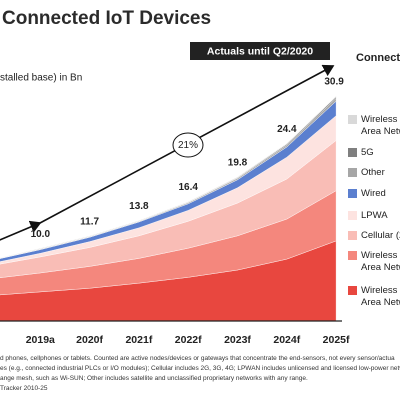 The image size is (400, 400). I want to click on legend-item: Cellular (2, so click(374, 236).